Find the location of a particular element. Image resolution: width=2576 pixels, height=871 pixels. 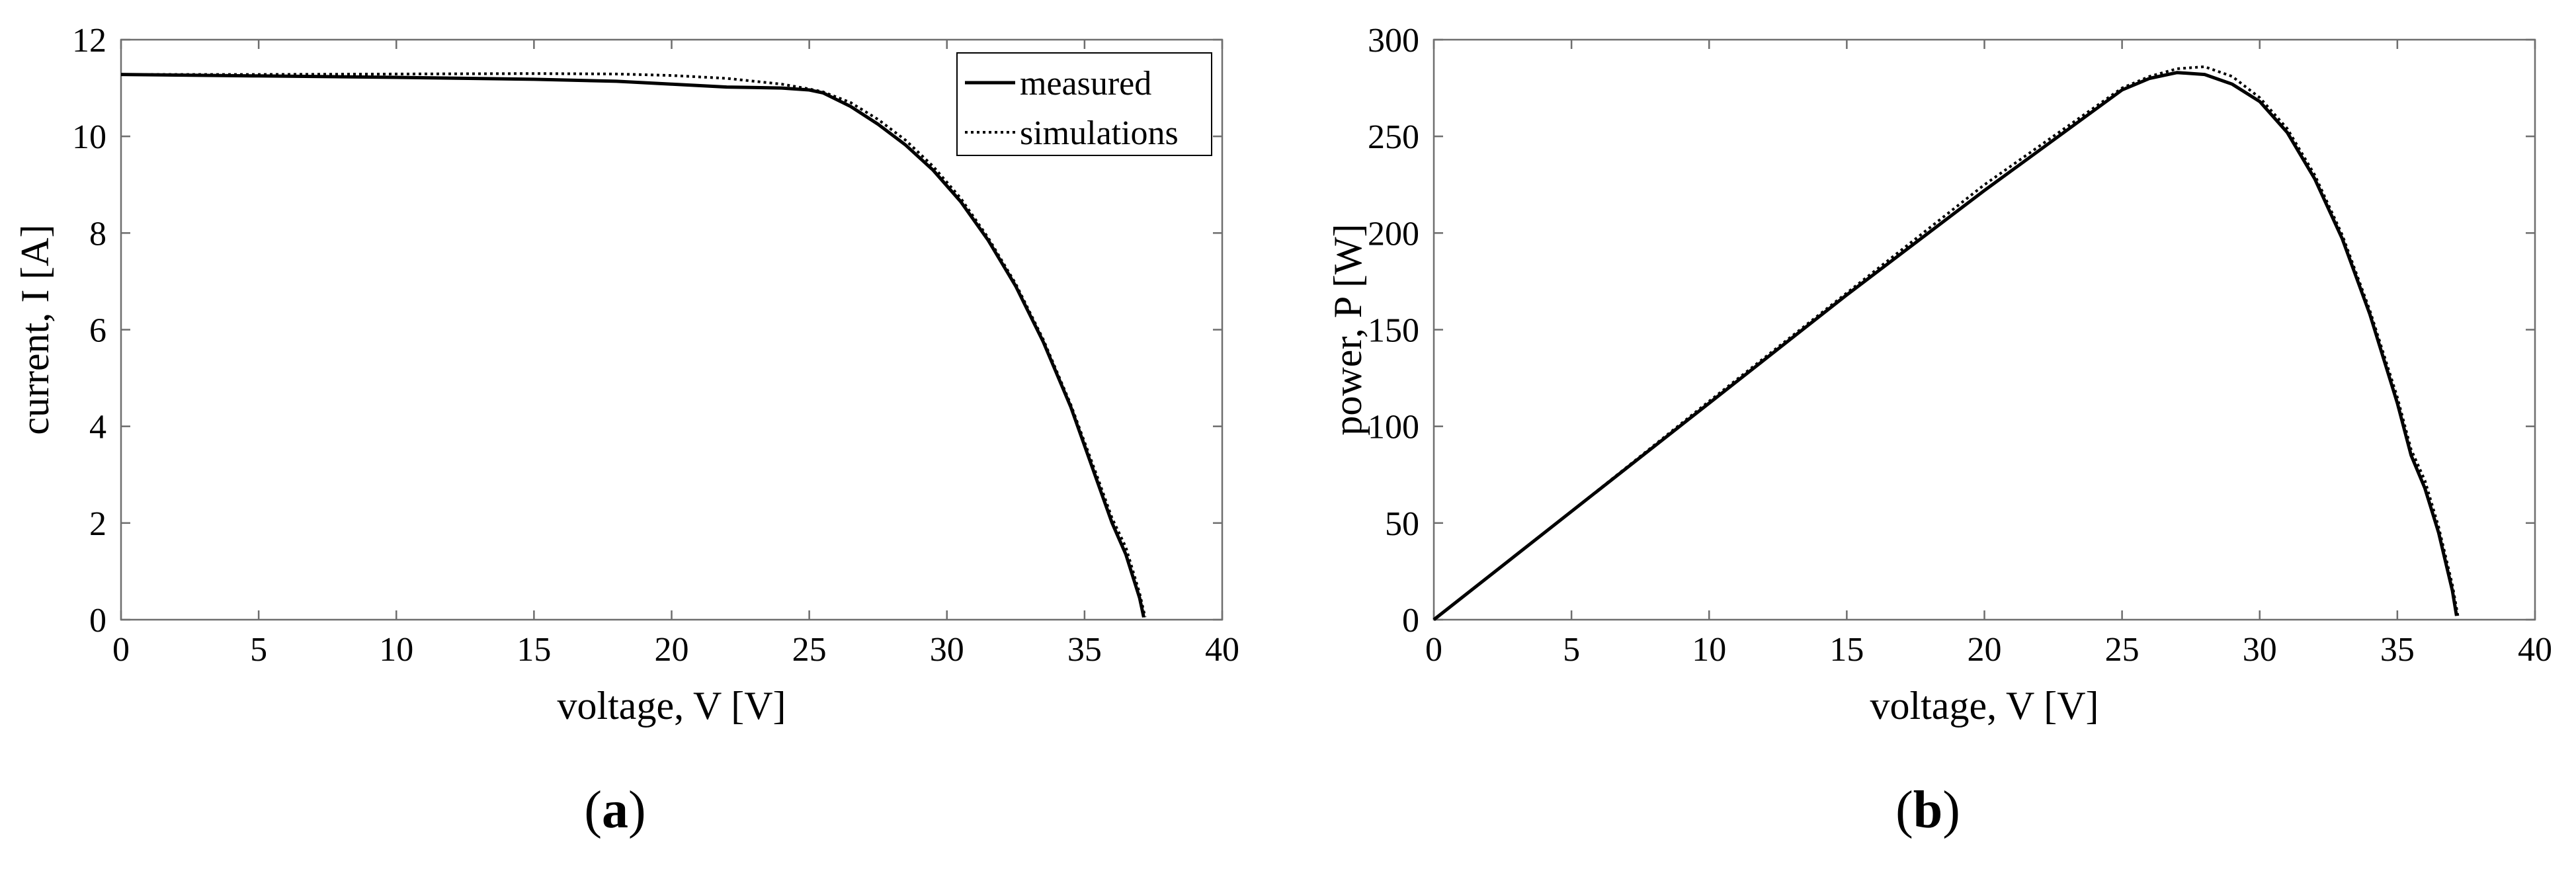

y-tick-label: 100 is located at coordinates (1393, 428).